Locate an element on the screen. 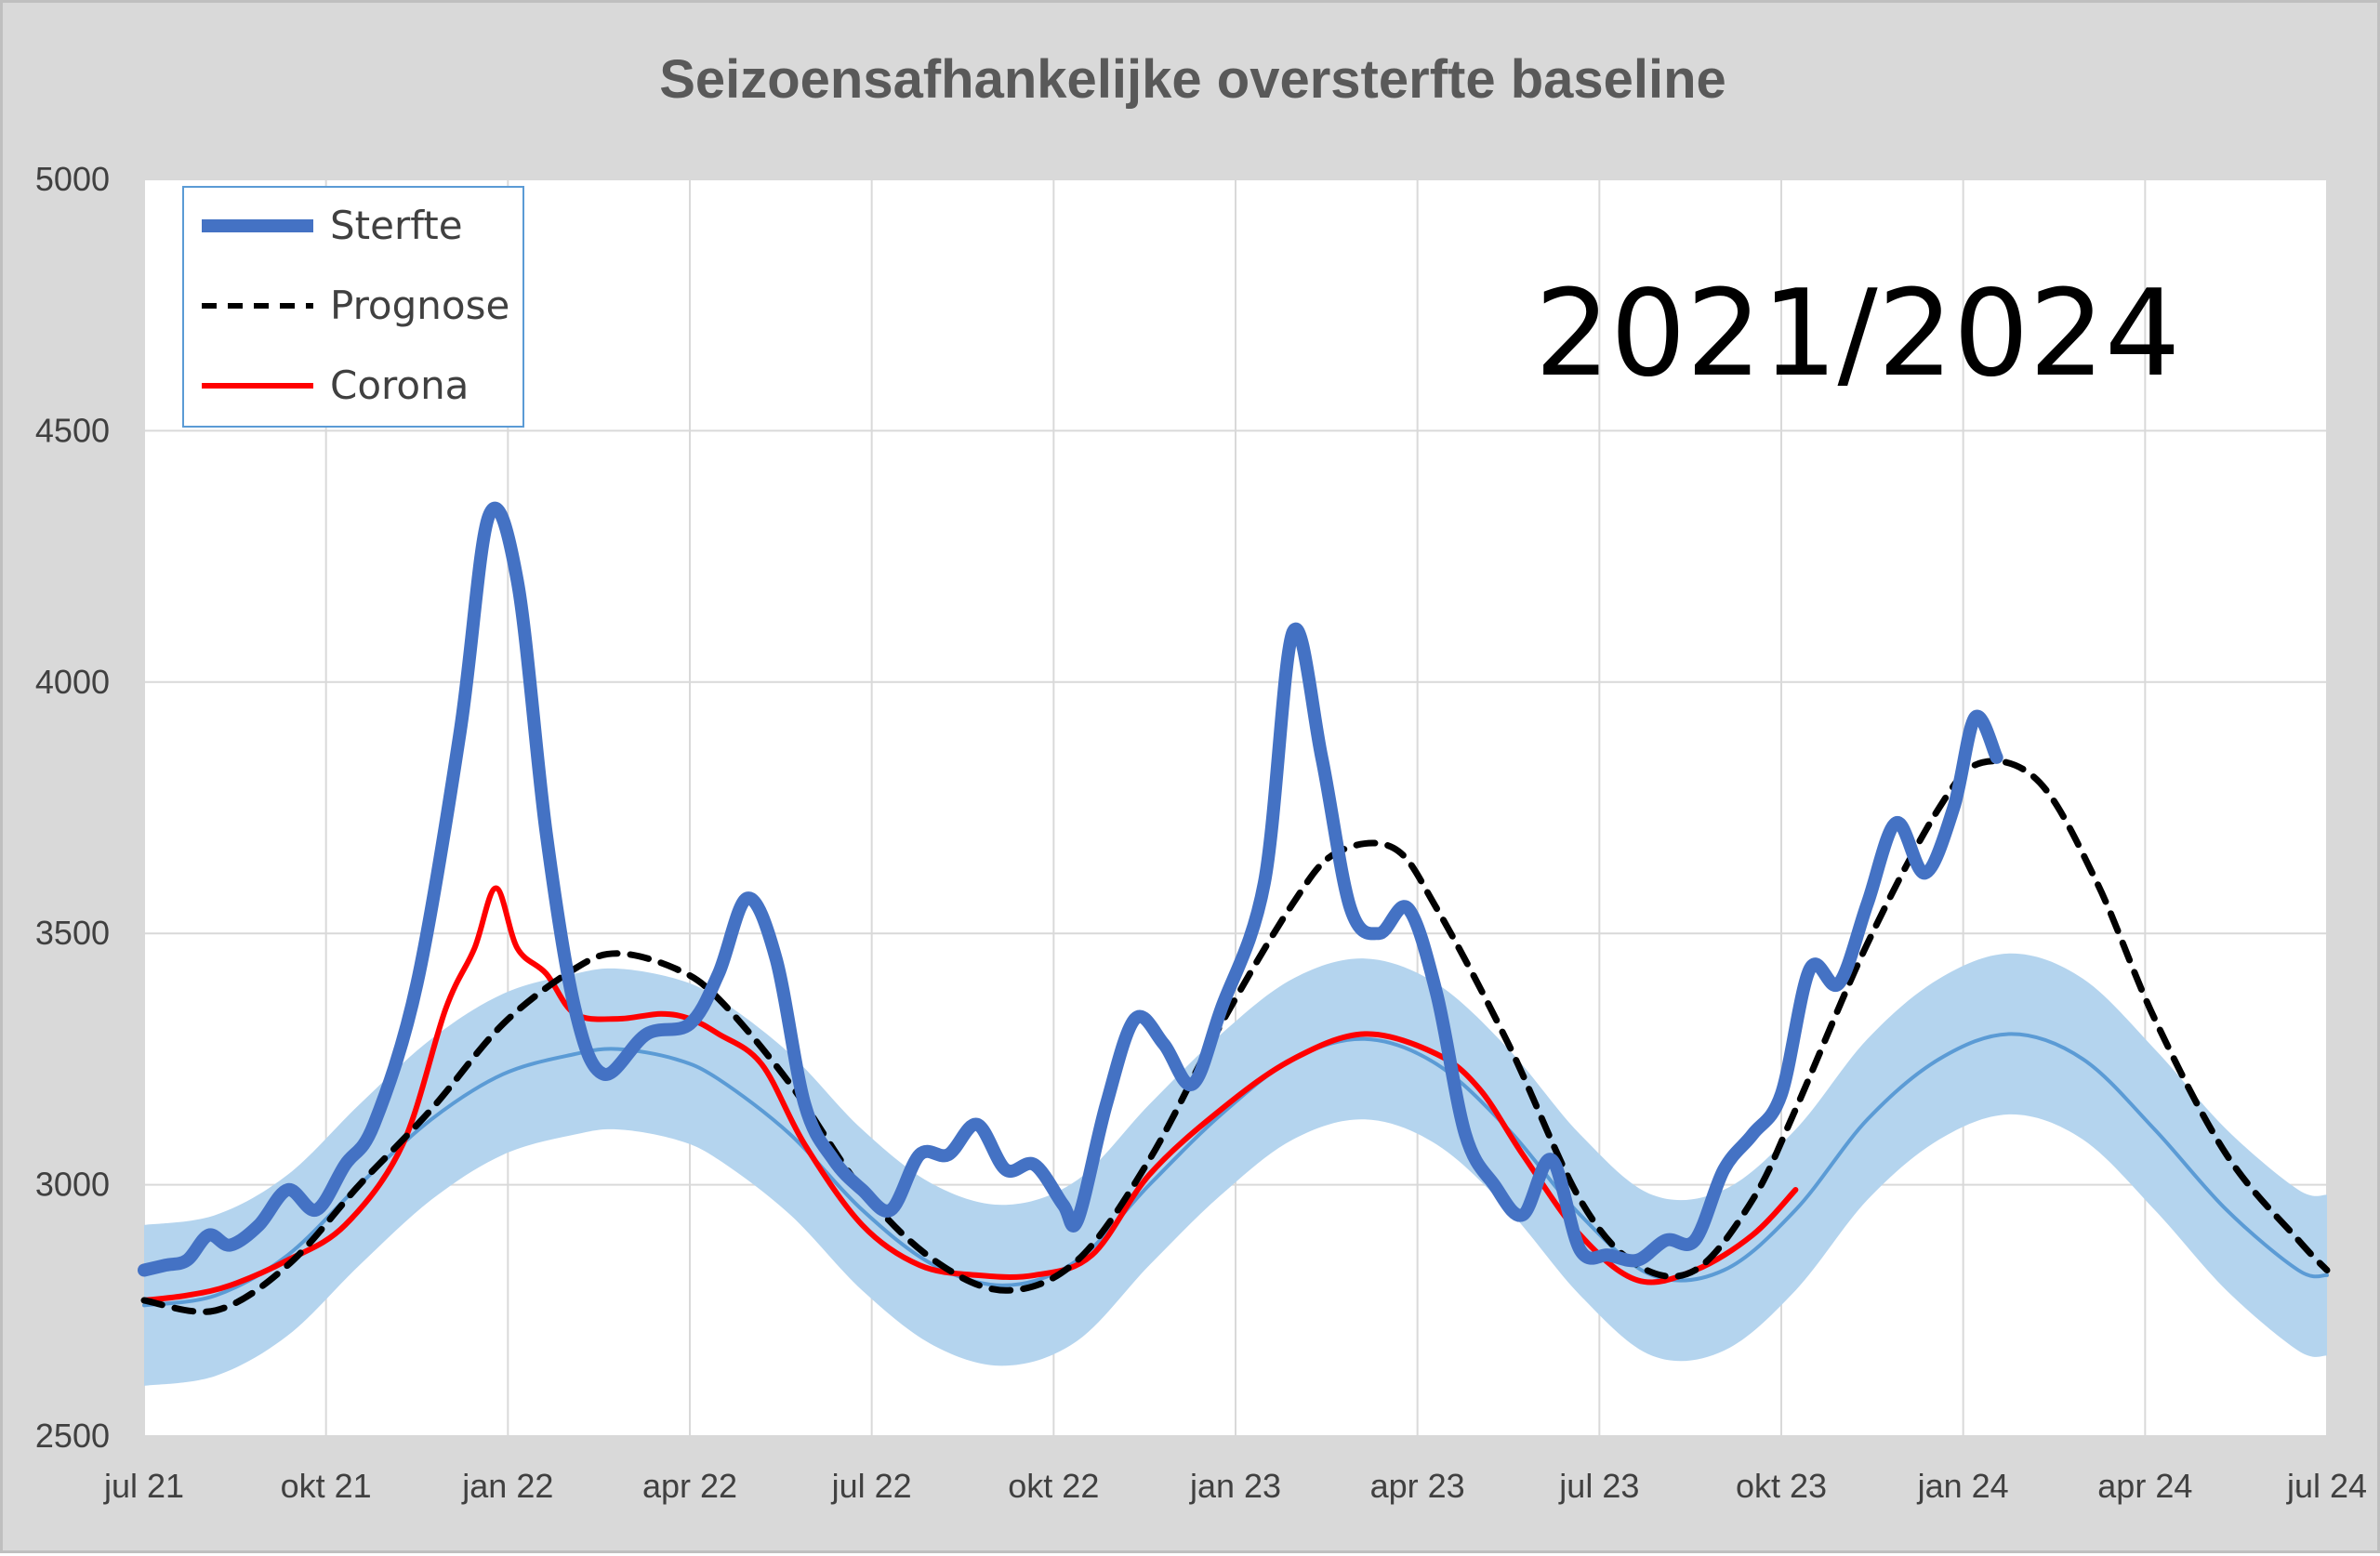  y-tick-label: 5000 is located at coordinates (72, 179).